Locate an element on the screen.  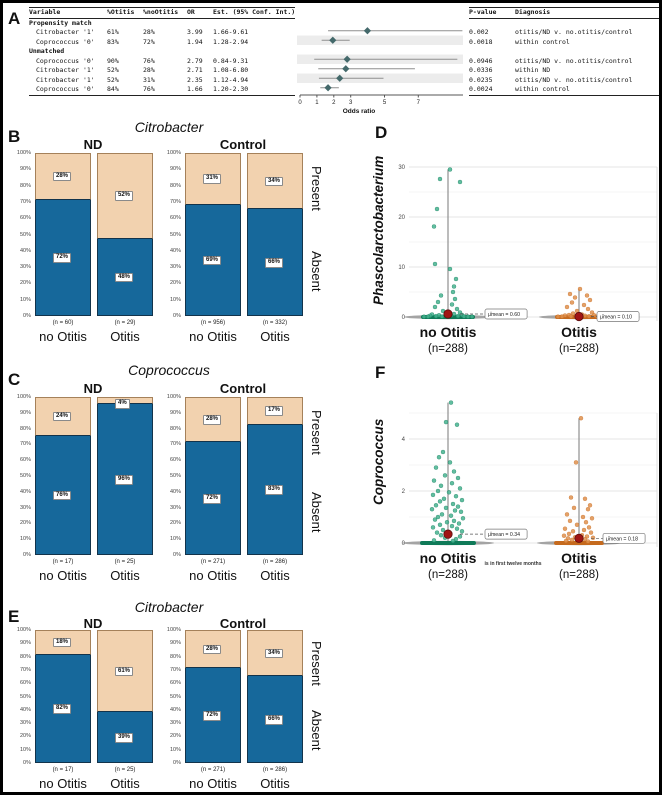
y-tick-label: 80% is located at coordinates (25, 656).